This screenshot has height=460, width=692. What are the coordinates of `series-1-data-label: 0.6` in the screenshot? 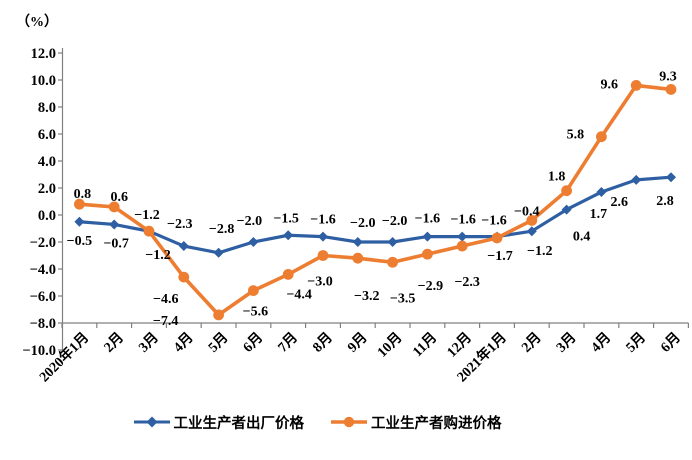 It's located at (119, 197).